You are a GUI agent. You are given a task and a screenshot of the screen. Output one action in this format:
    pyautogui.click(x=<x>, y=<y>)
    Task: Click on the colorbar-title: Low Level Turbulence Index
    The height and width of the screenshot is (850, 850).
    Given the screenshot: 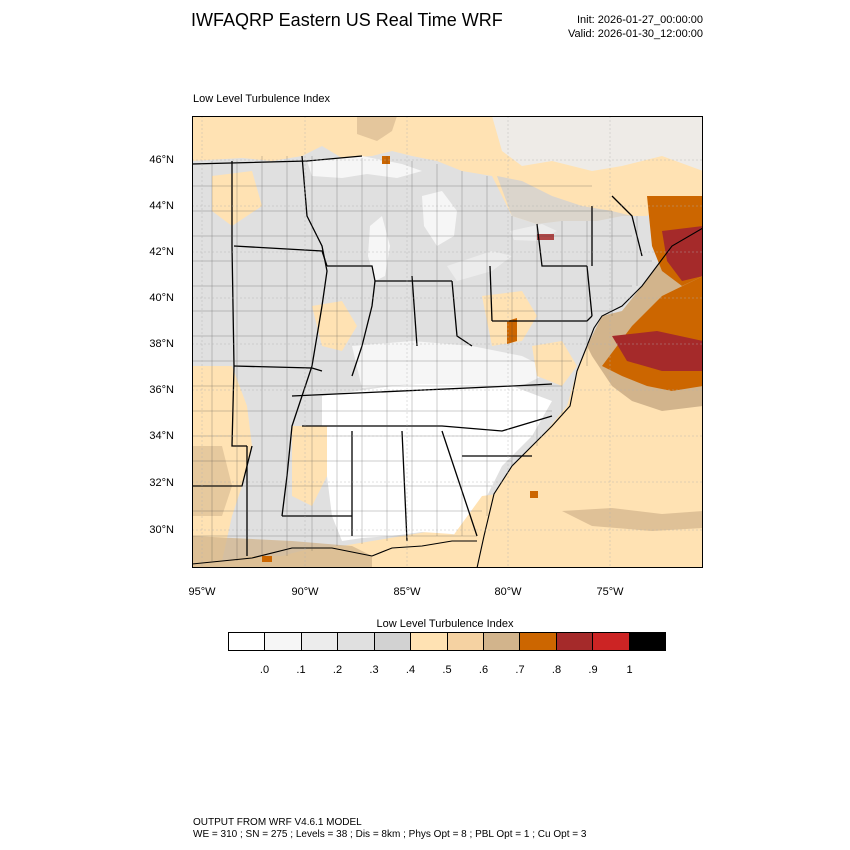 What is the action you would take?
    pyautogui.click(x=445, y=624)
    